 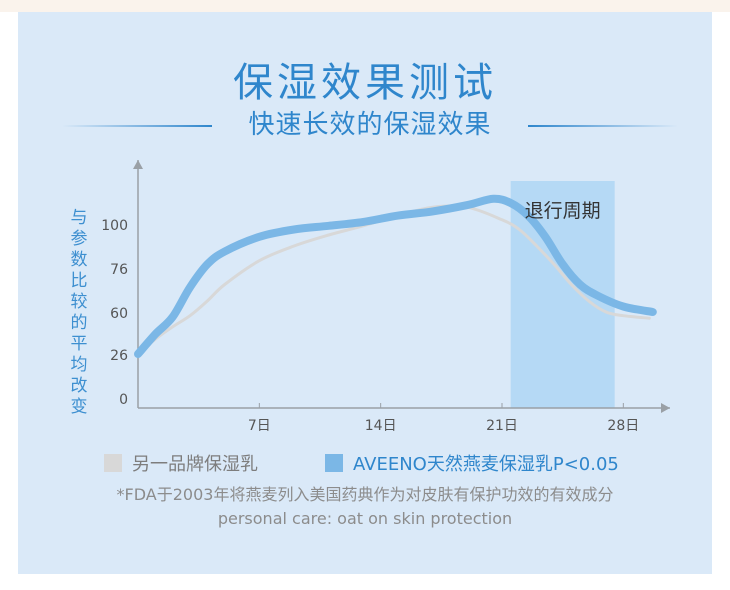 What do you see at coordinates (623, 426) in the screenshot?
I see `x-tick-label: 28日` at bounding box center [623, 426].